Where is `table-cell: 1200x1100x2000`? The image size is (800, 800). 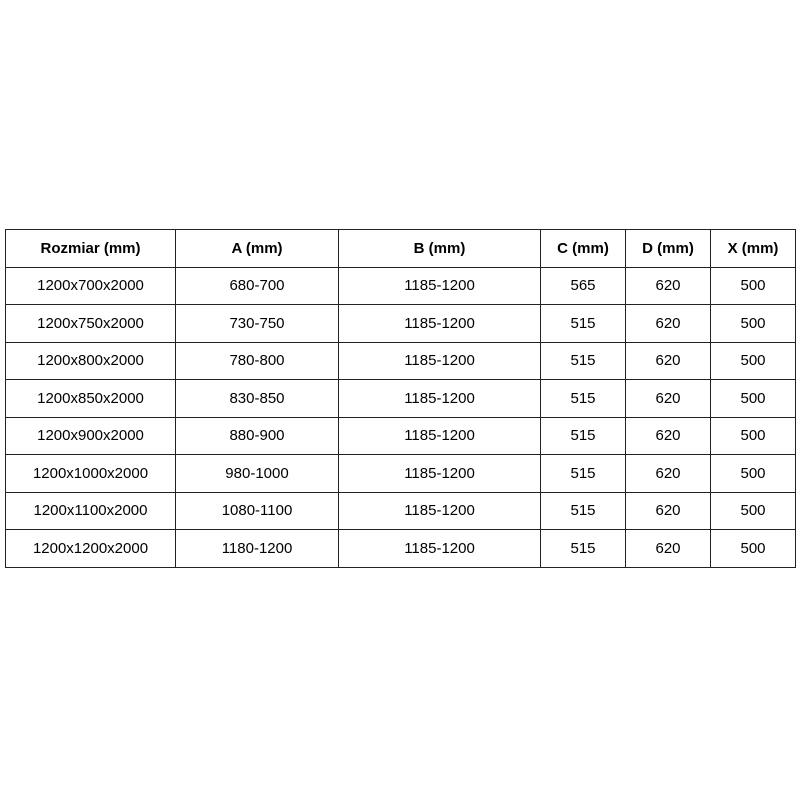
table-cell: 1200x1100x2000 is located at coordinates (90, 510).